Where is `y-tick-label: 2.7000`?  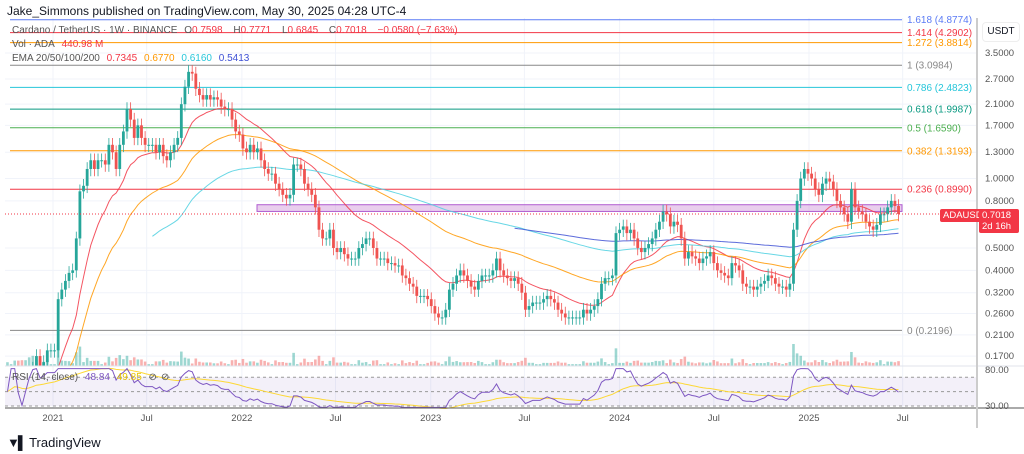
y-tick-label: 2.7000 is located at coordinates (999, 79).